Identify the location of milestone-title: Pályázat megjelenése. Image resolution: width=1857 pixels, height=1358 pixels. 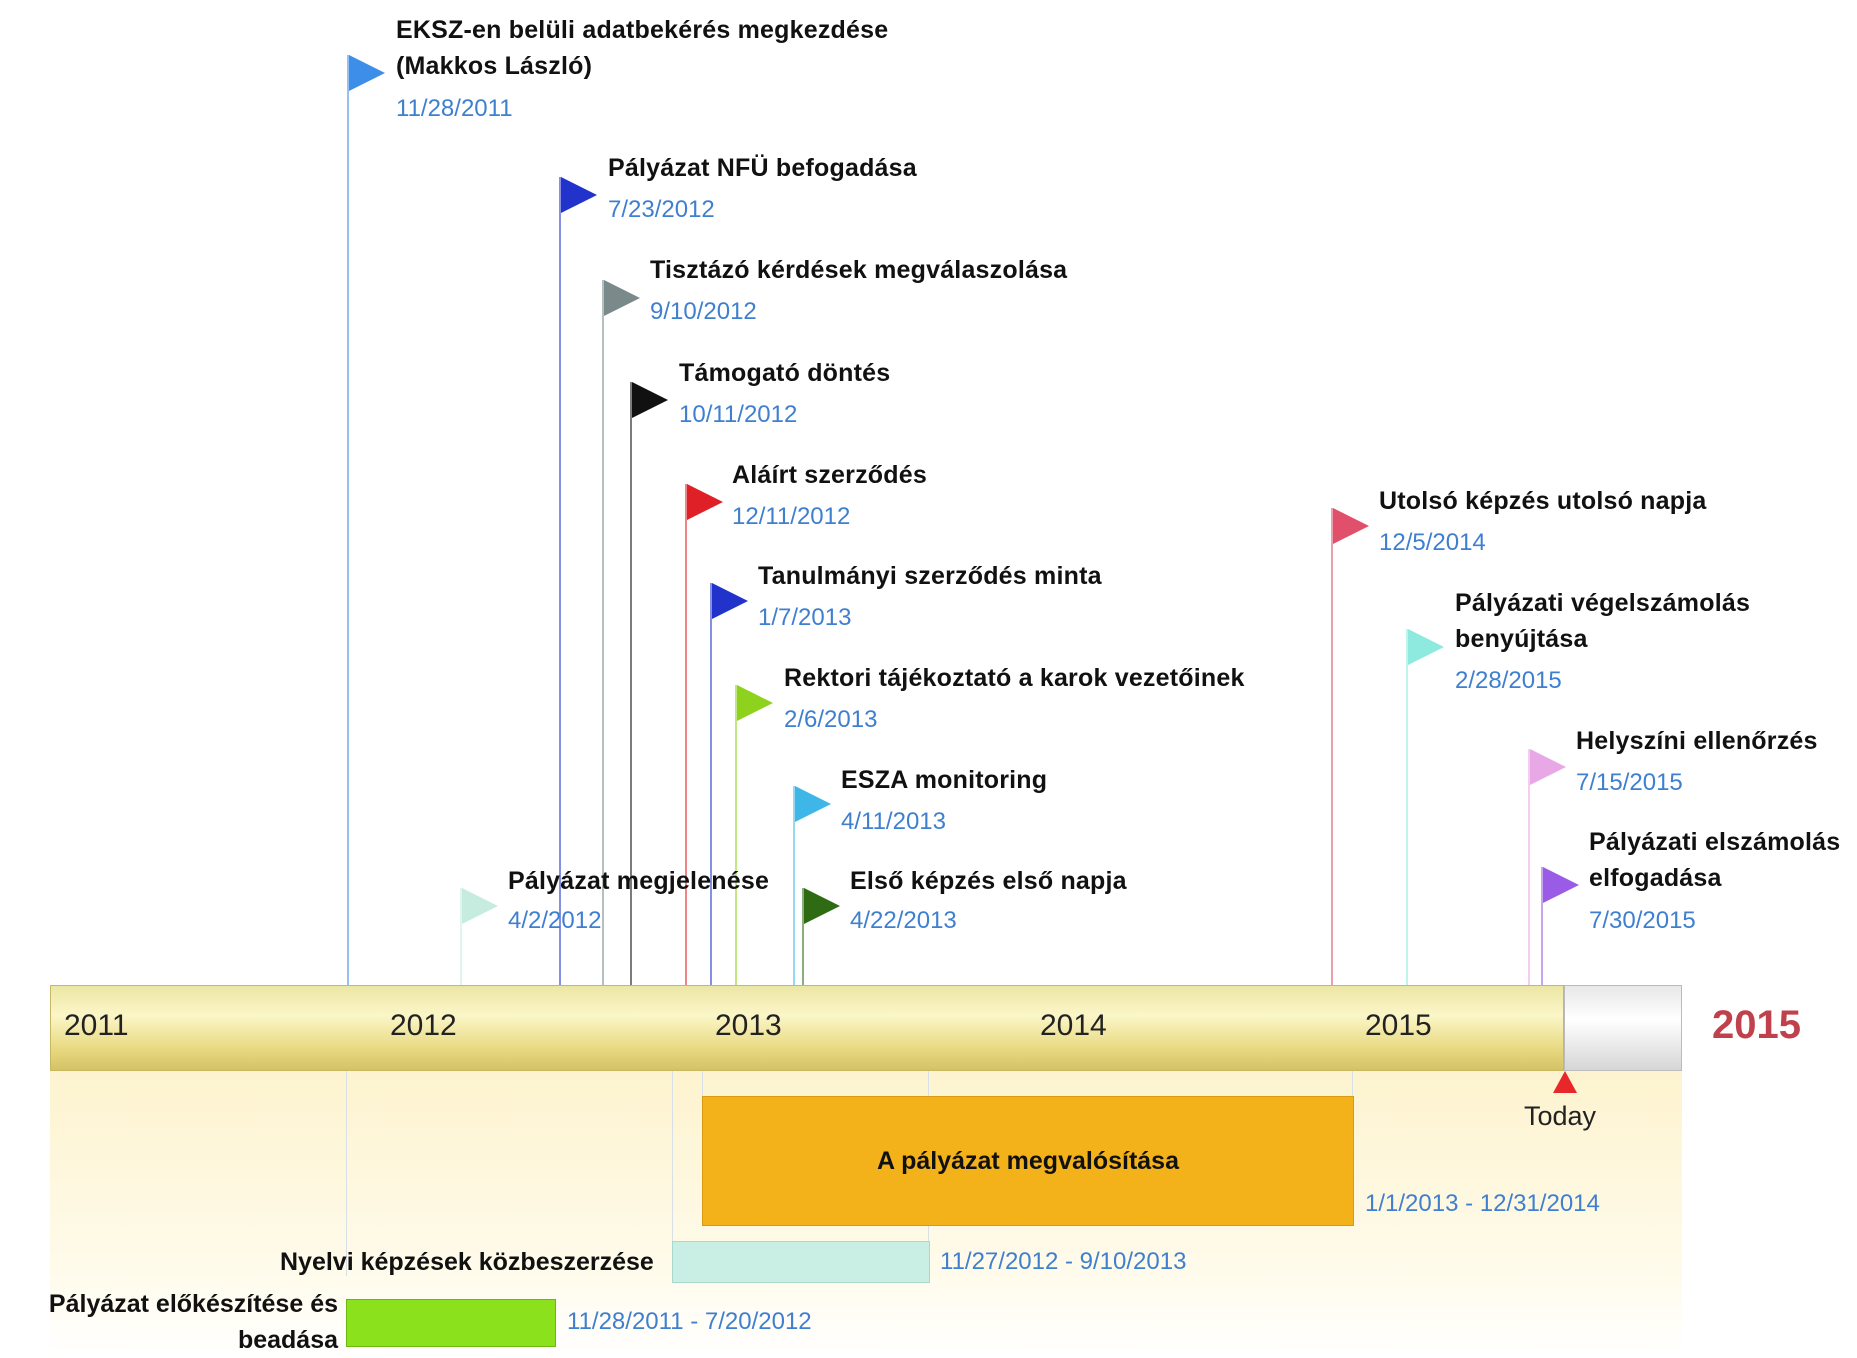
(639, 881).